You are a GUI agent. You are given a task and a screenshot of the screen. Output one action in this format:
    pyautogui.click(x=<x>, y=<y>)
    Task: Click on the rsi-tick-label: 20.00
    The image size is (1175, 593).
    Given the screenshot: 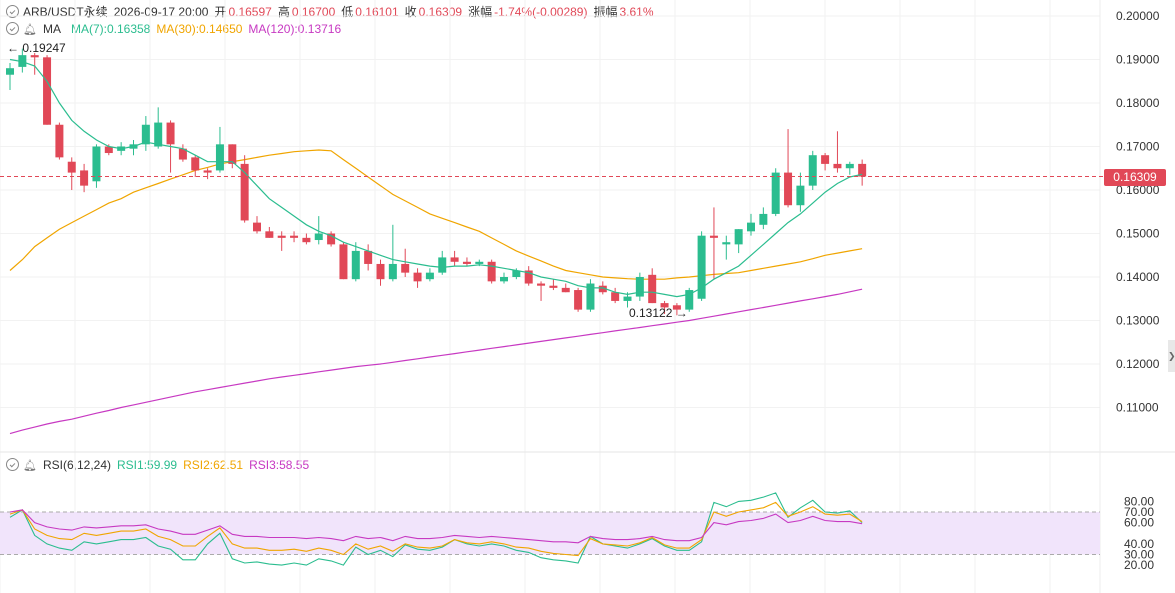 What is the action you would take?
    pyautogui.click(x=1139, y=565)
    